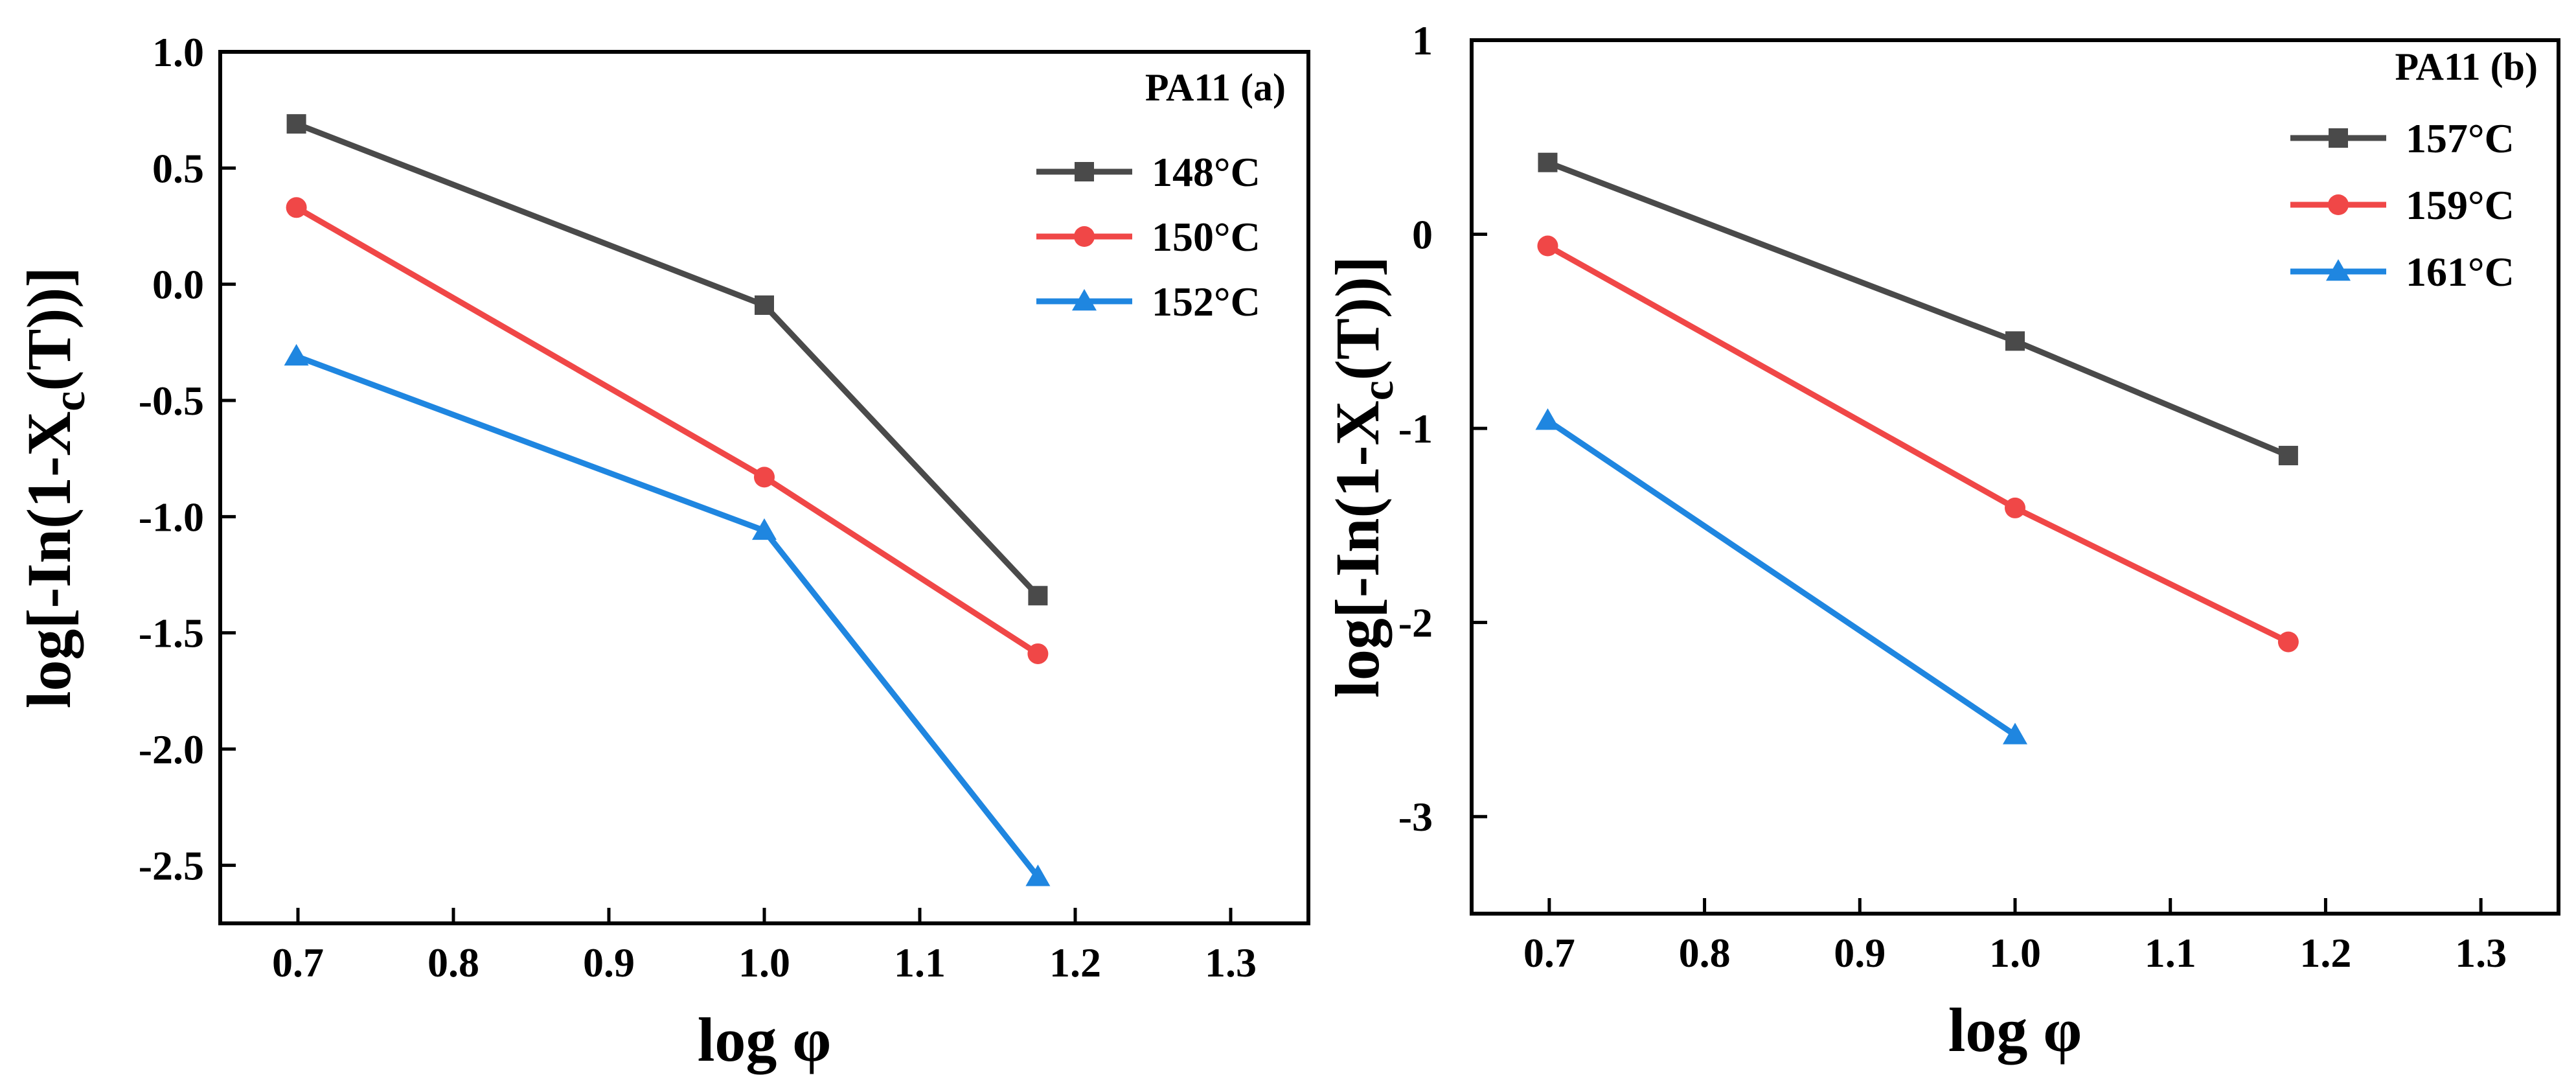 Image resolution: width=2576 pixels, height=1086 pixels. What do you see at coordinates (1206, 237) in the screenshot?
I see `legend-label: 150°C` at bounding box center [1206, 237].